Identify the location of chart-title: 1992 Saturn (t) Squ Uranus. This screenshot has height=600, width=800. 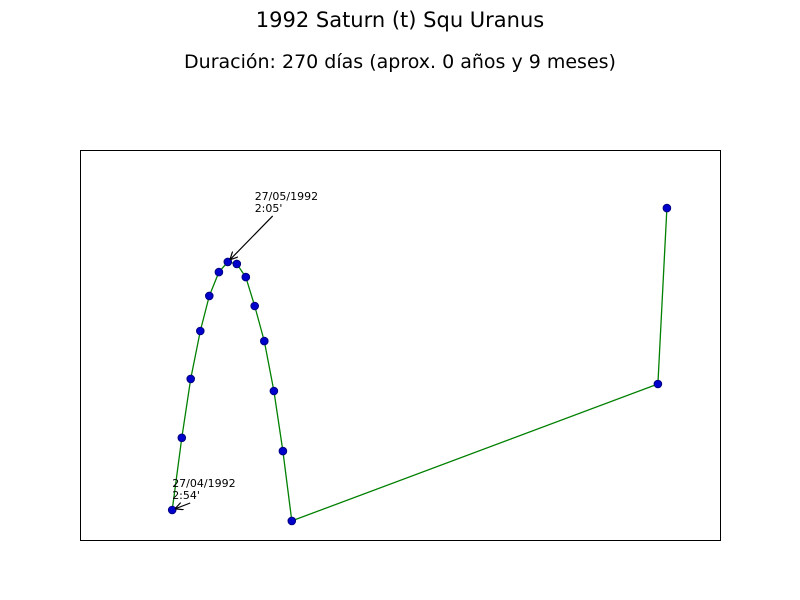
(400, 20).